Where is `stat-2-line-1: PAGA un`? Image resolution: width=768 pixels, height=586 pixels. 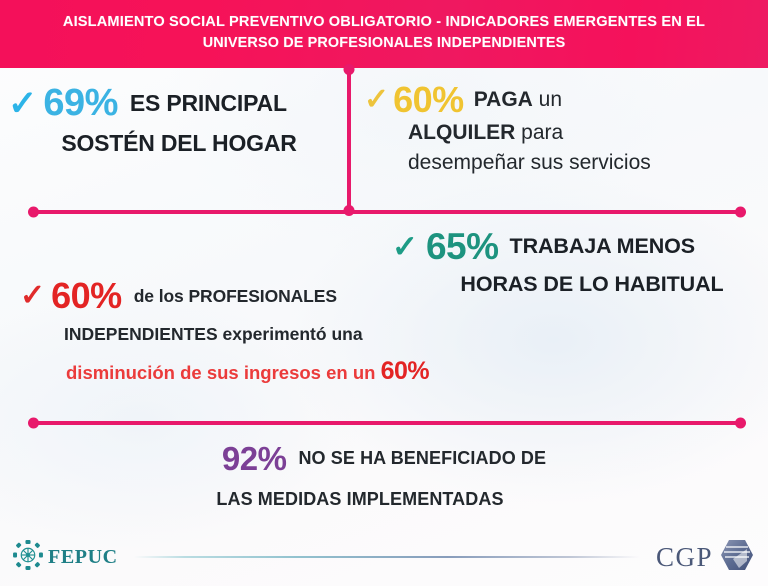 stat-2-line-1: PAGA un is located at coordinates (518, 100).